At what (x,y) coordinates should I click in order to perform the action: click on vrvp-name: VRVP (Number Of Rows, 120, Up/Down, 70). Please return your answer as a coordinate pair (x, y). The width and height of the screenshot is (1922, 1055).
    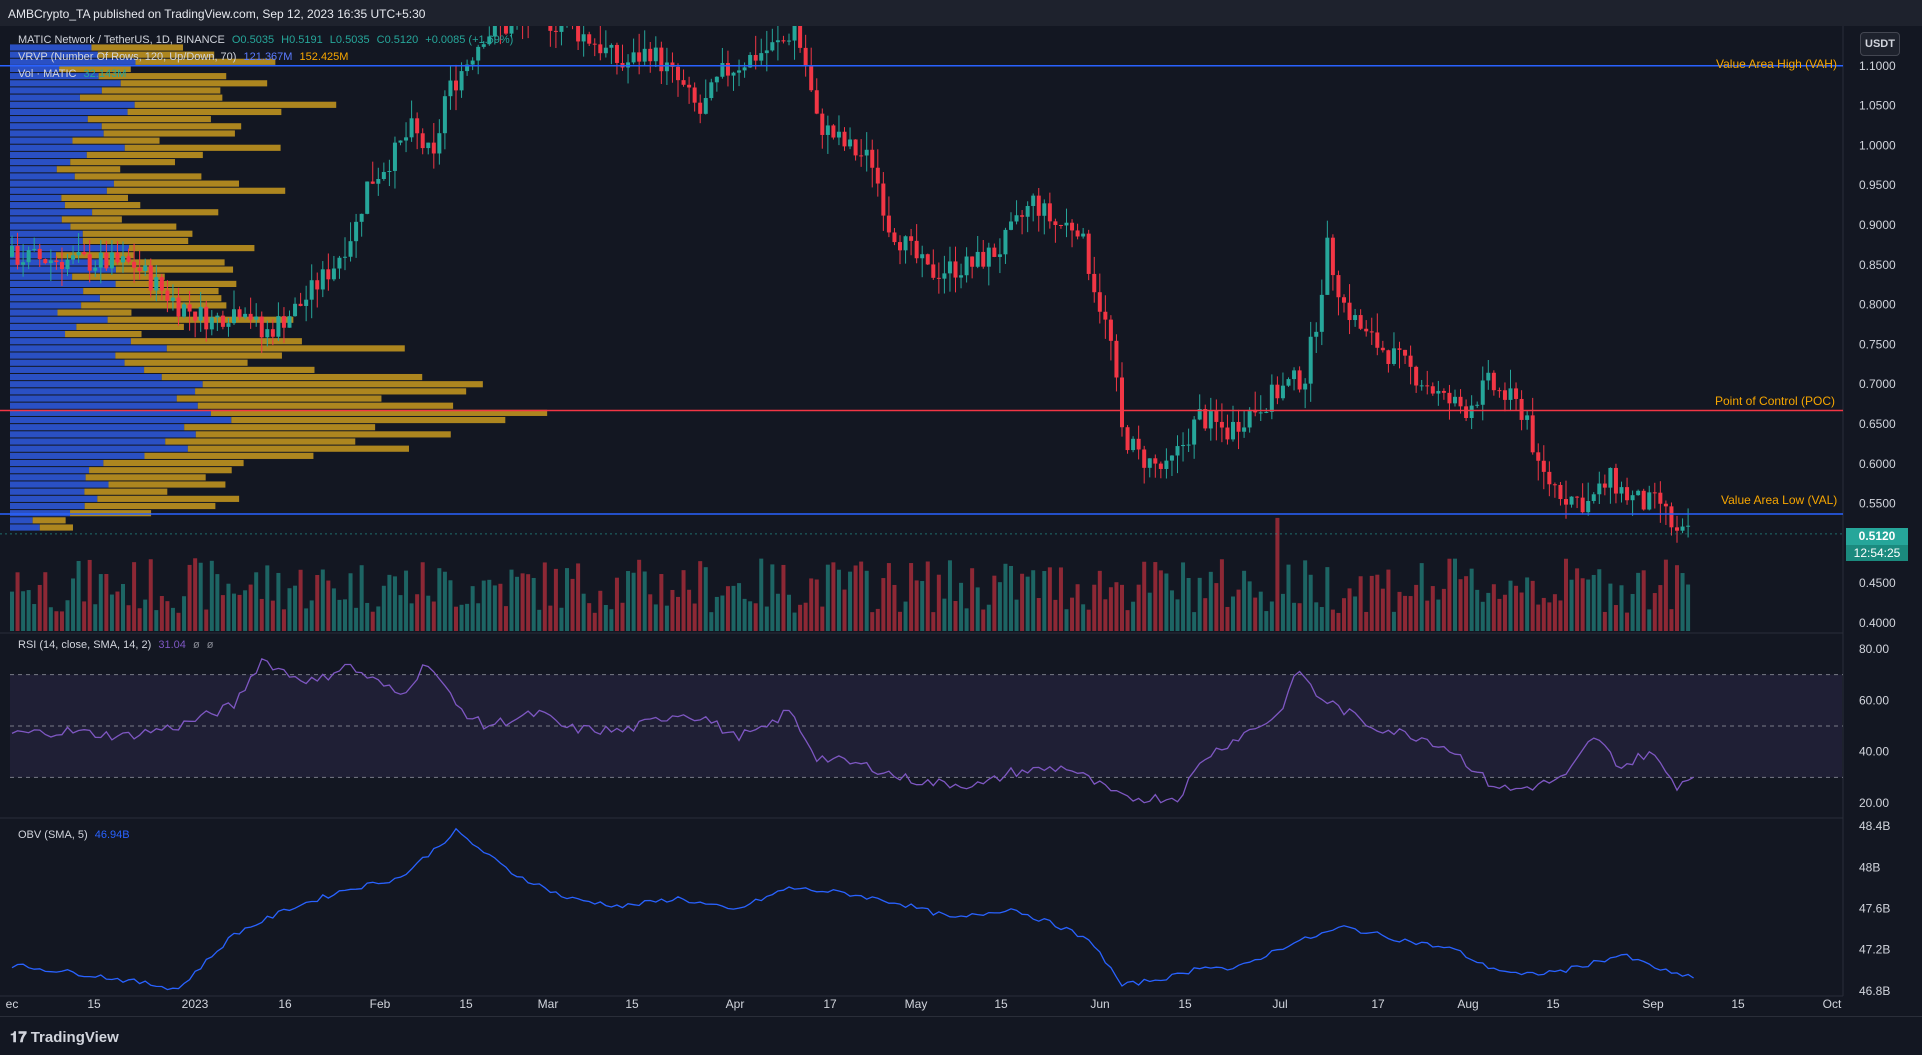
    Looking at the image, I should click on (127, 57).